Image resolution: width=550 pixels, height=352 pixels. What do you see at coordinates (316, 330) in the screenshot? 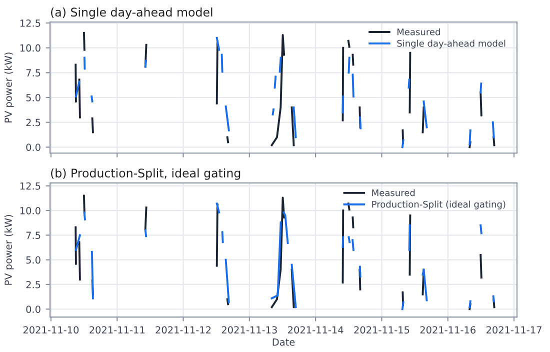
I see `x-tick-label: 2021-11-14` at bounding box center [316, 330].